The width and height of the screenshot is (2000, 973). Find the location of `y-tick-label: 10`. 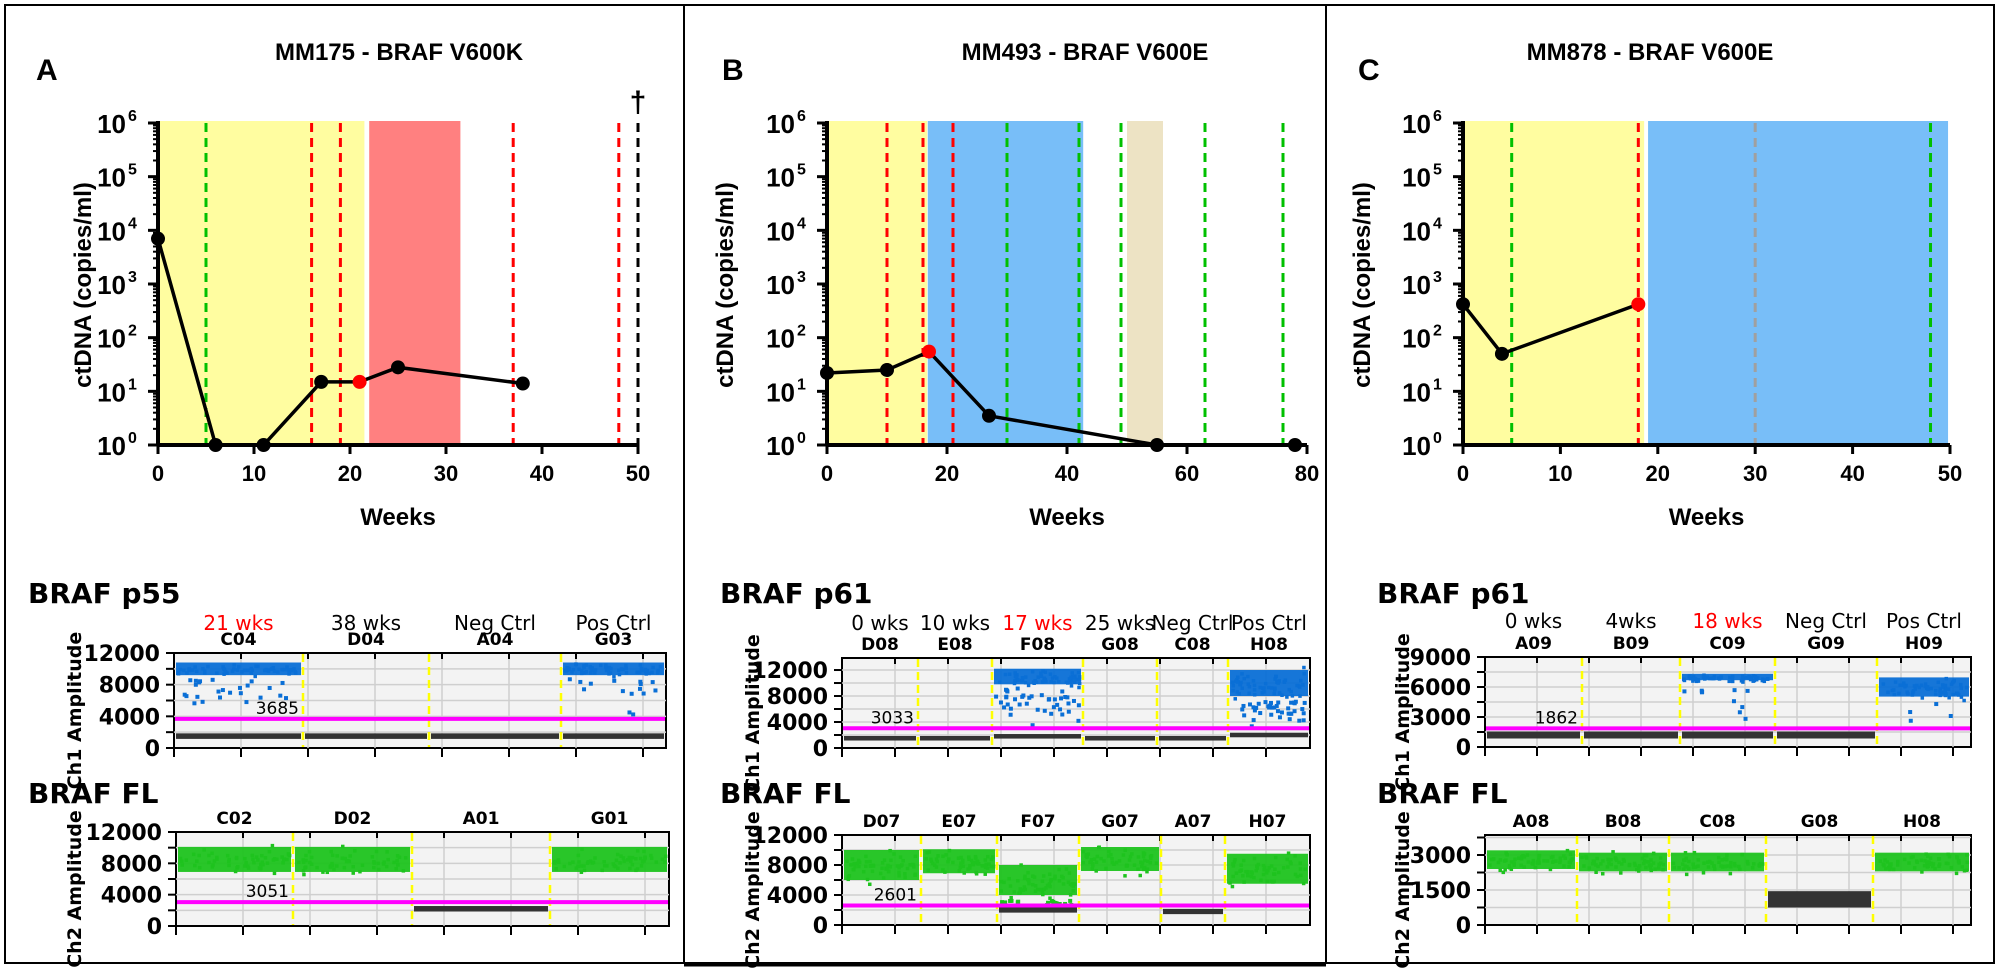

y-tick-label: 10 is located at coordinates (1416, 339).